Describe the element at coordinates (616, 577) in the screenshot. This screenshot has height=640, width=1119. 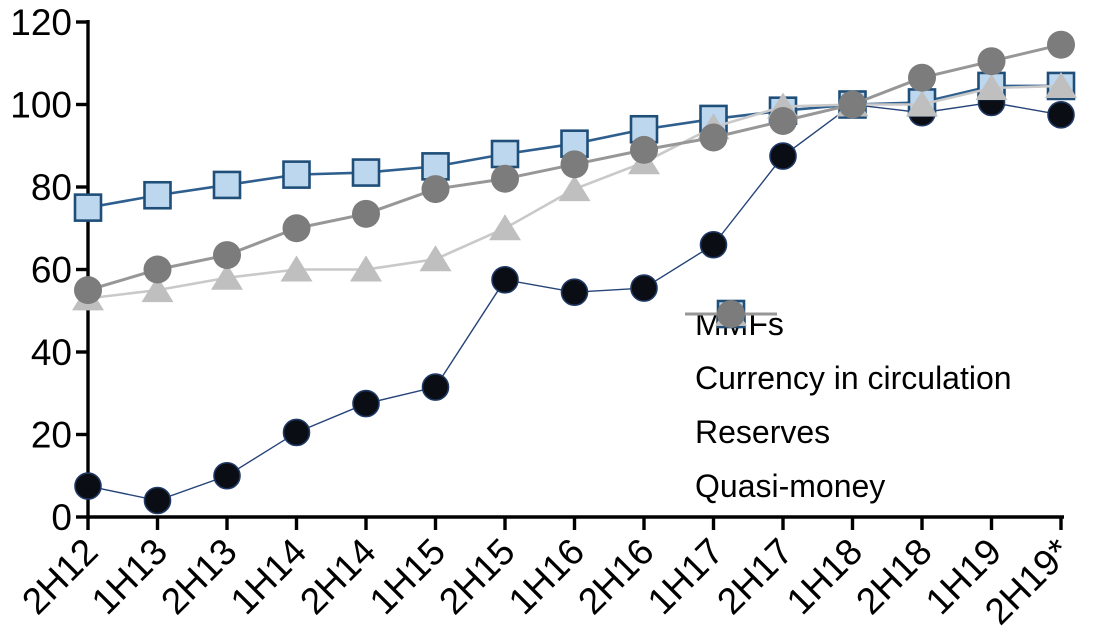
I see `x-tick-label: 2H16` at that location.